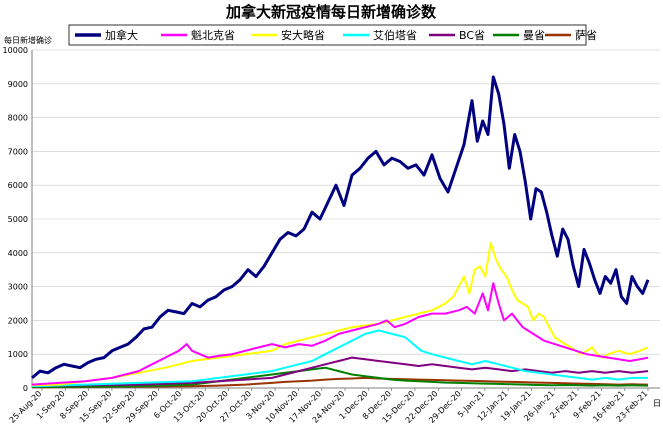 This screenshot has width=663, height=434. I want to click on y-tick-label: 1000, so click(18, 354).